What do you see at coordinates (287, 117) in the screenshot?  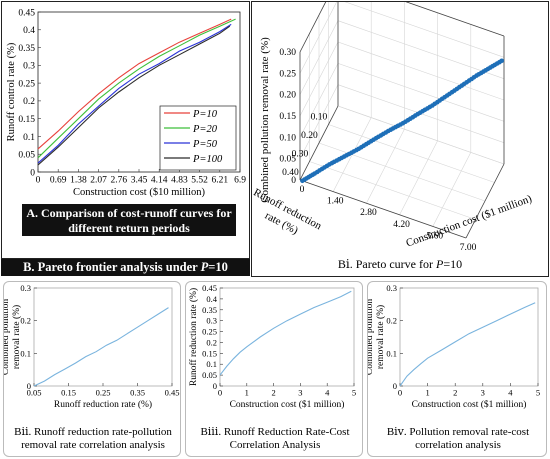 I see `z-tick-label: 0.15` at bounding box center [287, 117].